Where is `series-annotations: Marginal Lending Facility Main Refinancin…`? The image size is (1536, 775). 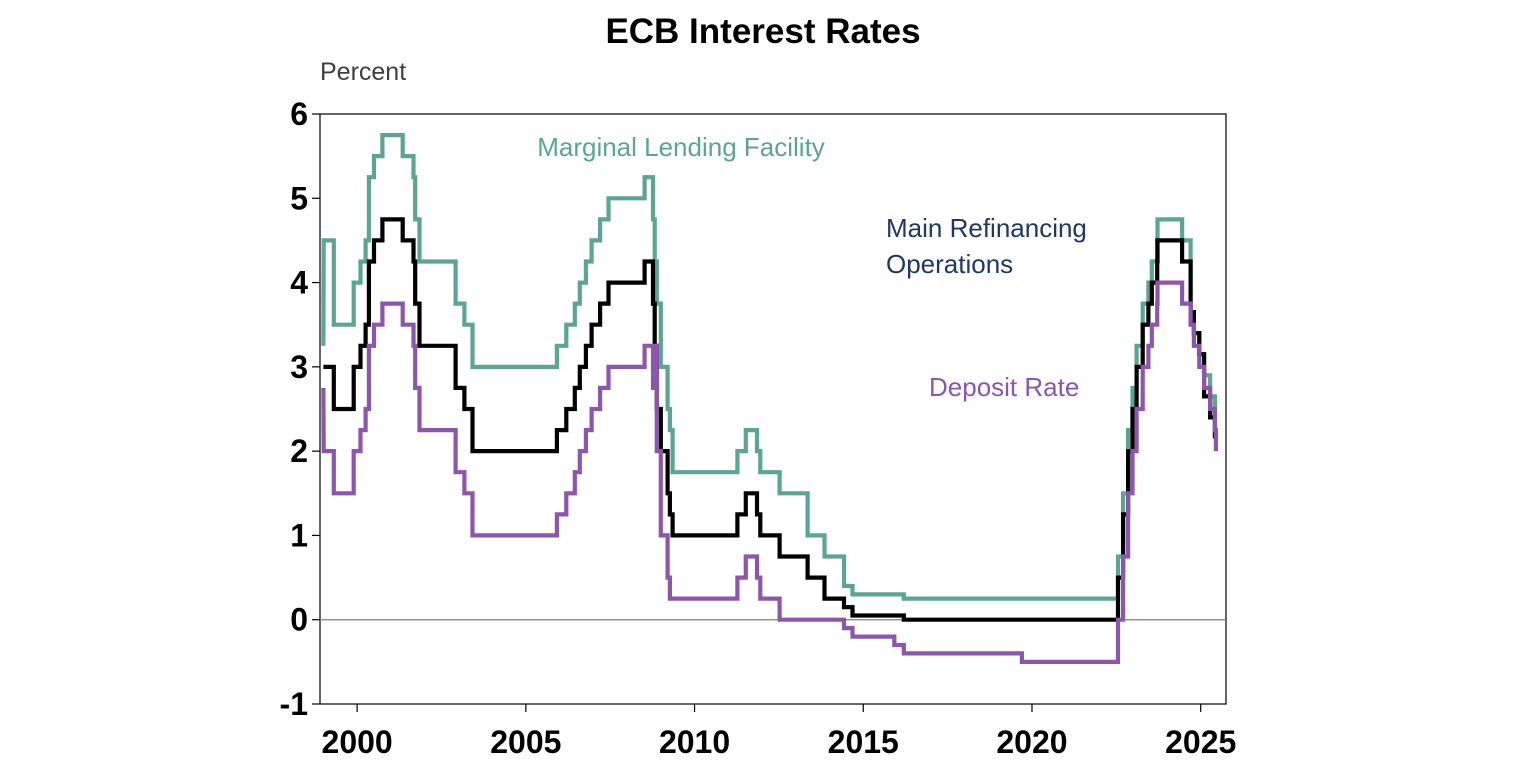
series-annotations: Marginal Lending Facility Main Refinancin… is located at coordinates (812, 267).